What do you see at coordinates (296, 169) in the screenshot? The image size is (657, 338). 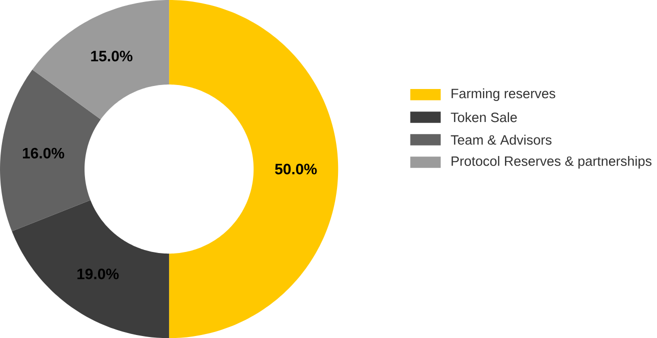 I see `data-label: 50.0%` at bounding box center [296, 169].